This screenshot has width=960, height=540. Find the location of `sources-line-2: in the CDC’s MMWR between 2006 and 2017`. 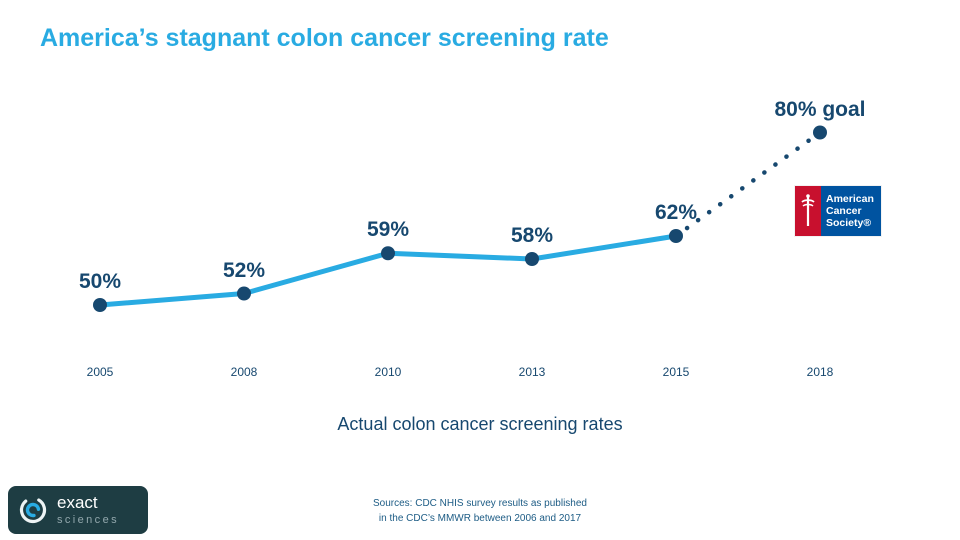

sources-line-2: in the CDC’s MMWR between 2006 and 2017 is located at coordinates (480, 518).